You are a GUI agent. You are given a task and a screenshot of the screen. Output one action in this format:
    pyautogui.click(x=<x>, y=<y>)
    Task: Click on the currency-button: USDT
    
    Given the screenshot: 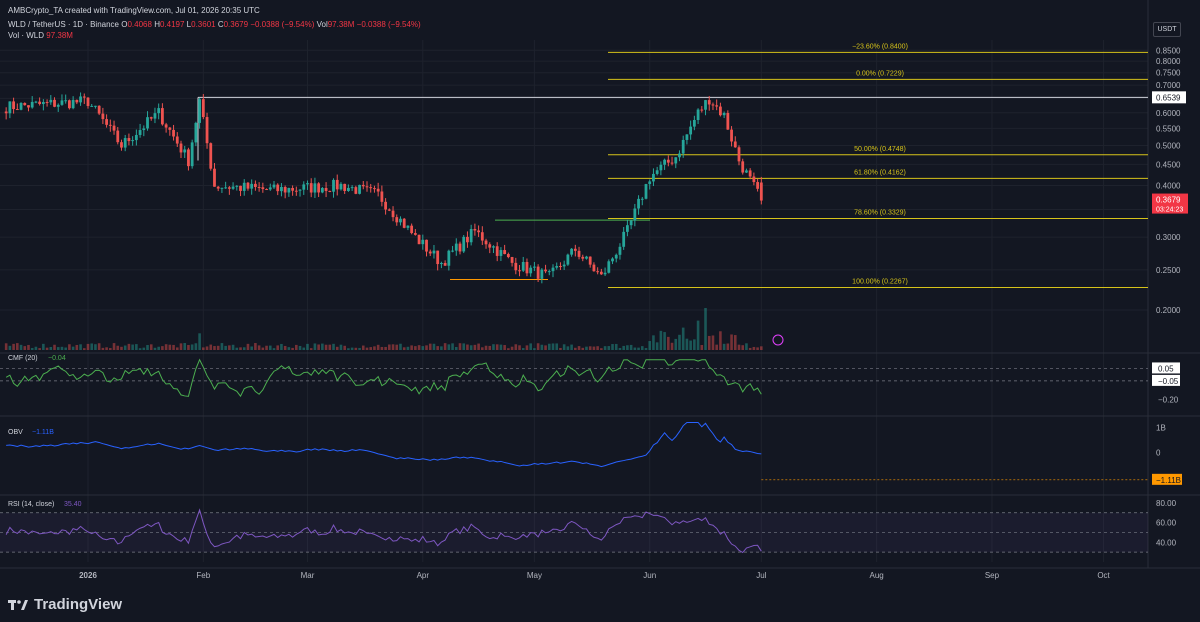 What is the action you would take?
    pyautogui.click(x=1167, y=29)
    